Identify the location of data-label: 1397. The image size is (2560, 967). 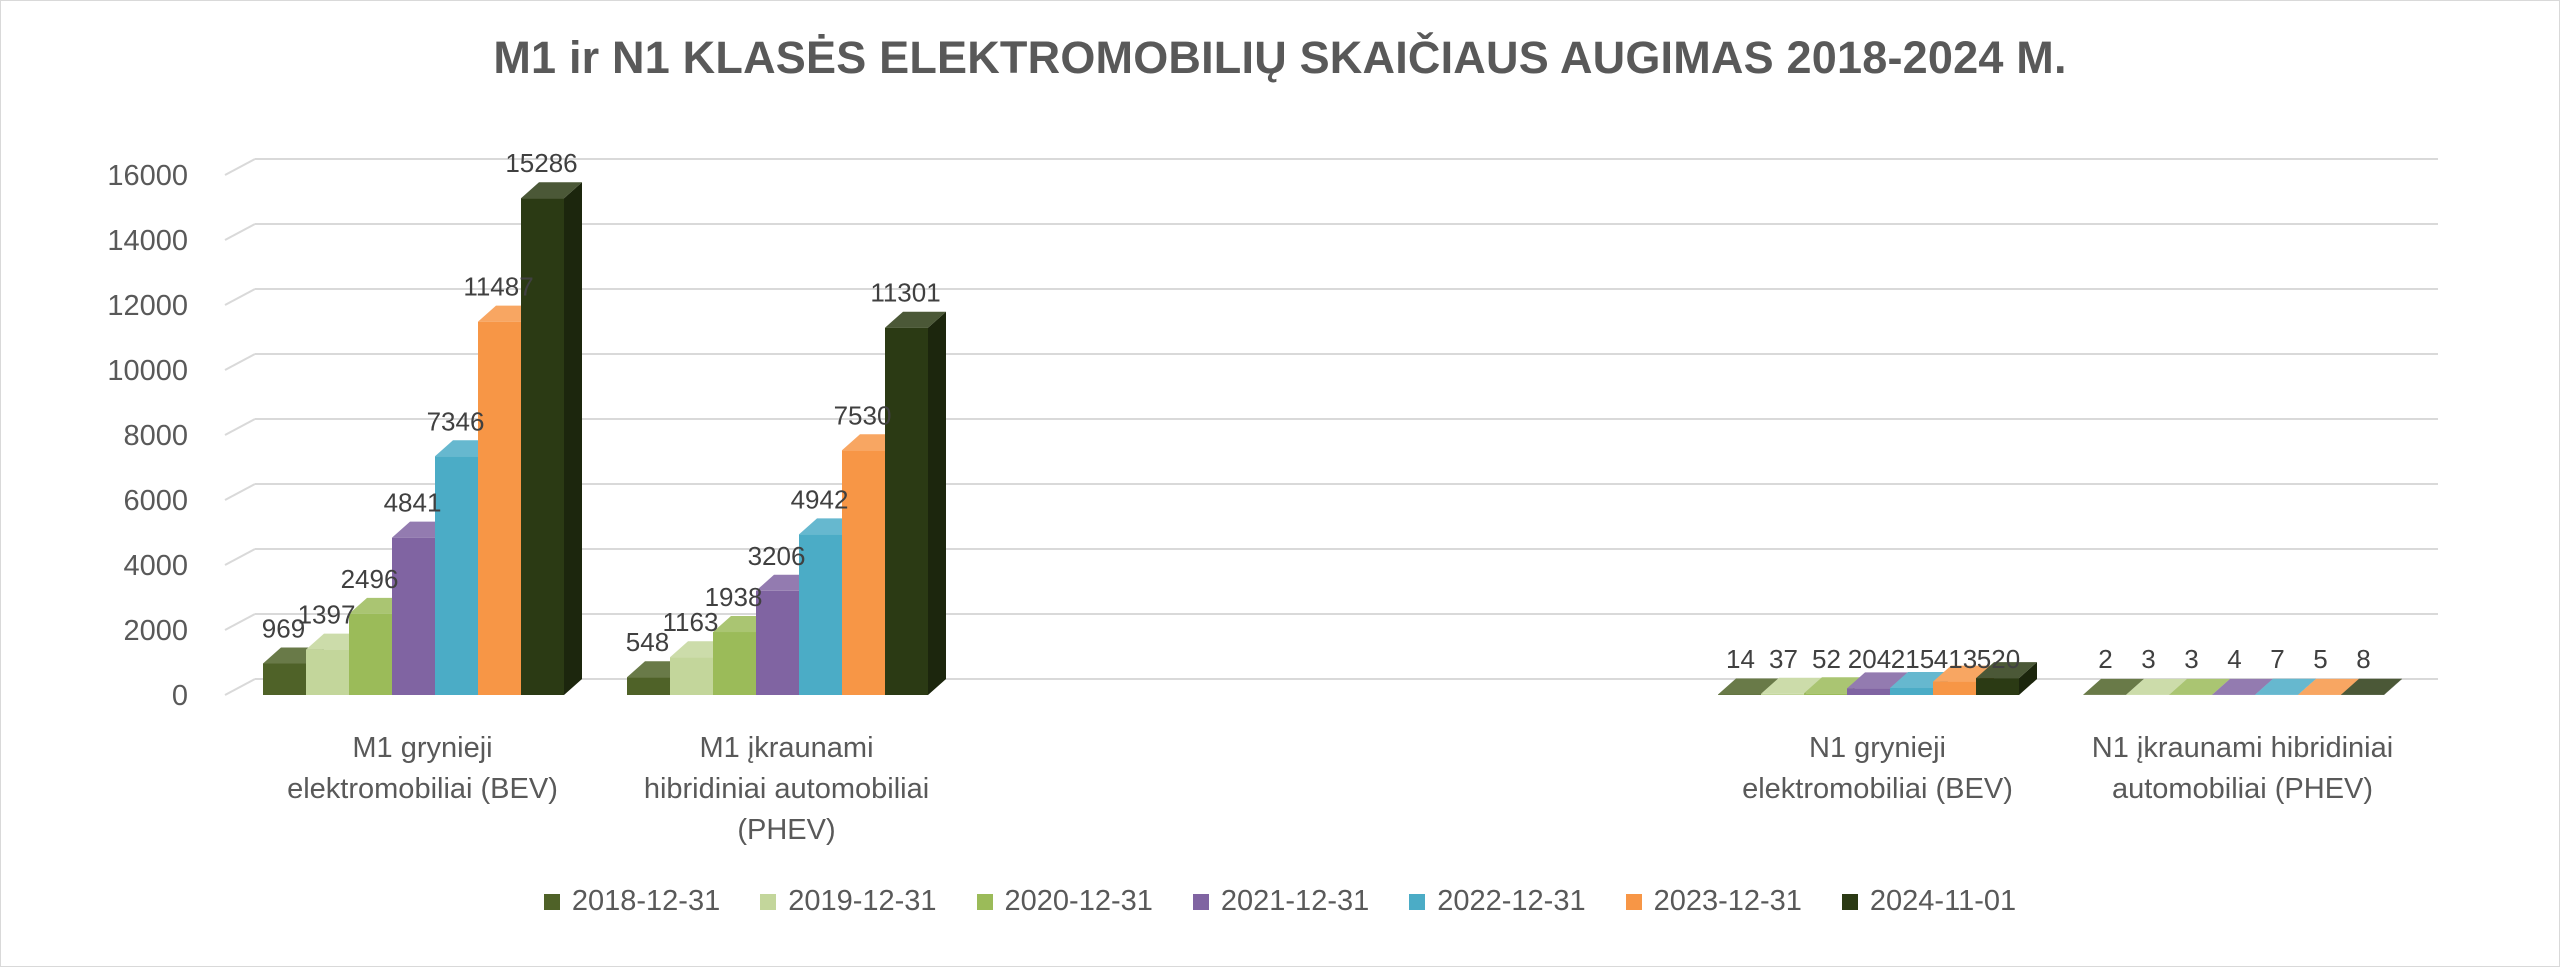
(327, 615).